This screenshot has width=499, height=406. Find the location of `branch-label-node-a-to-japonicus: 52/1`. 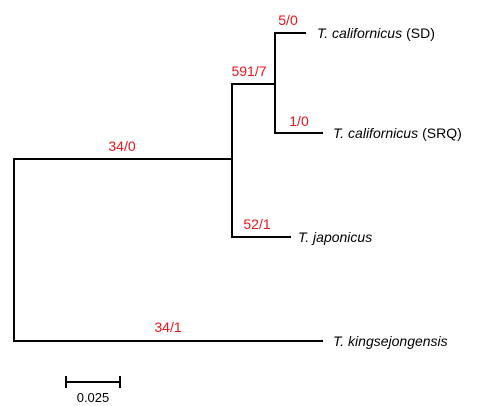

branch-label-node-a-to-japonicus: 52/1 is located at coordinates (256, 224).